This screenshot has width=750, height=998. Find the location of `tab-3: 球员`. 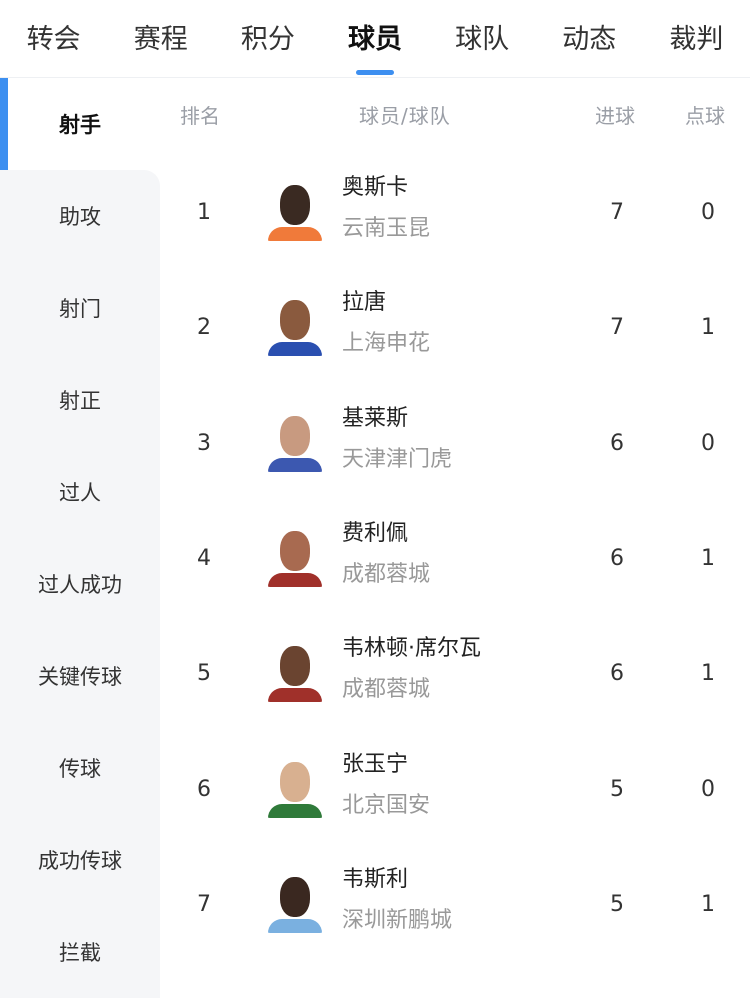

tab-3: 球员 is located at coordinates (374, 38).